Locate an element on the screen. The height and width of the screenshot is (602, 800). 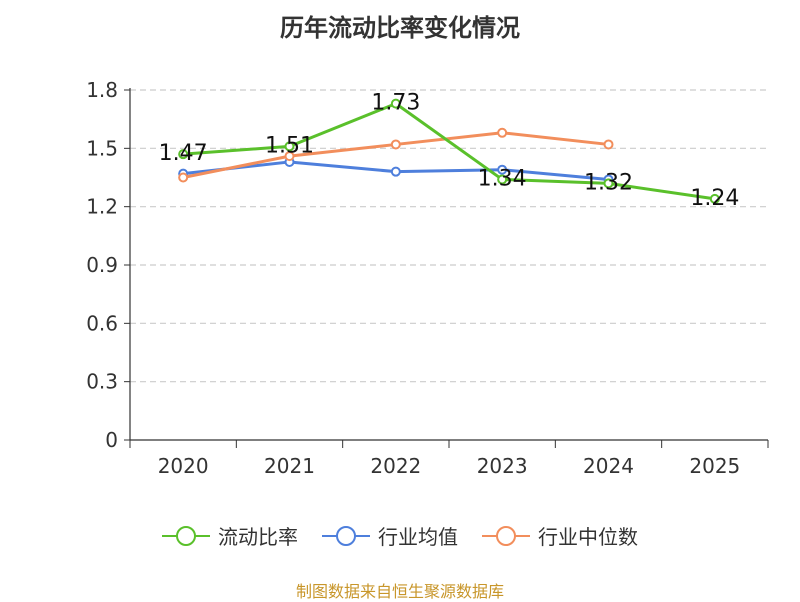
x-tick-label: 2021 is located at coordinates (289, 466).